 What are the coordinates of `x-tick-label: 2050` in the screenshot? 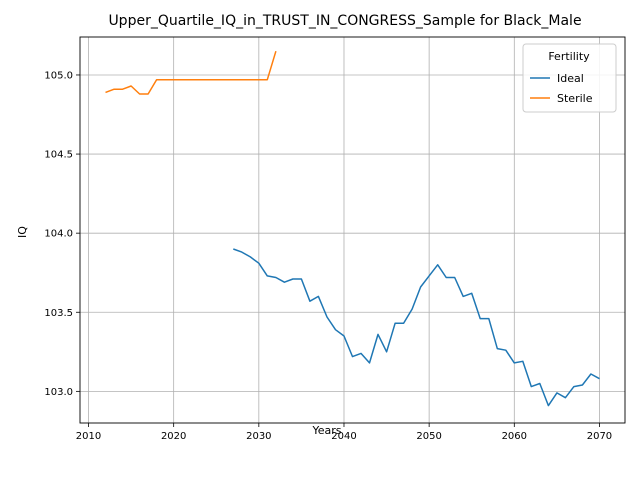 It's located at (428, 436).